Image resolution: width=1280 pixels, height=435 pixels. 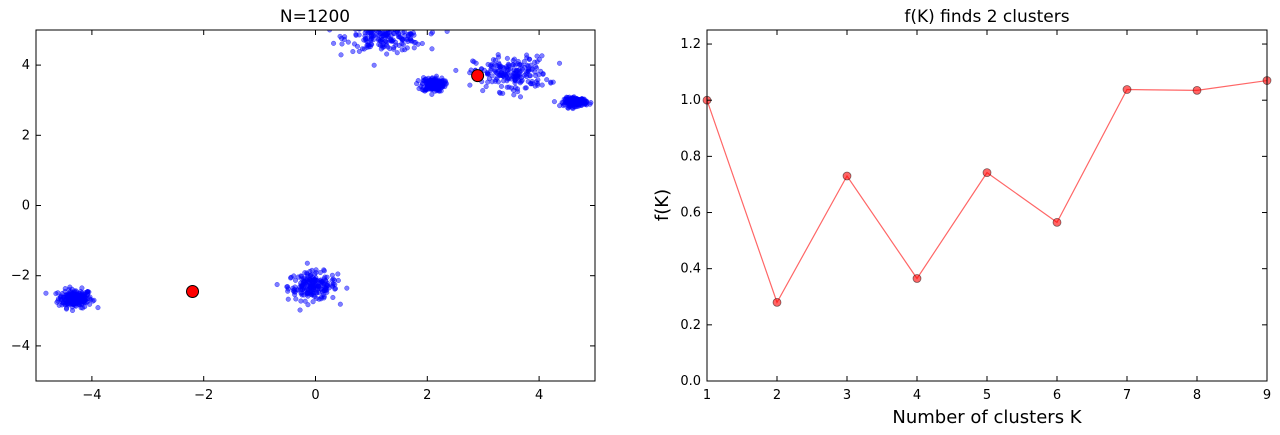 What do you see at coordinates (1267, 395) in the screenshot?
I see `x-tick-label: 9` at bounding box center [1267, 395].